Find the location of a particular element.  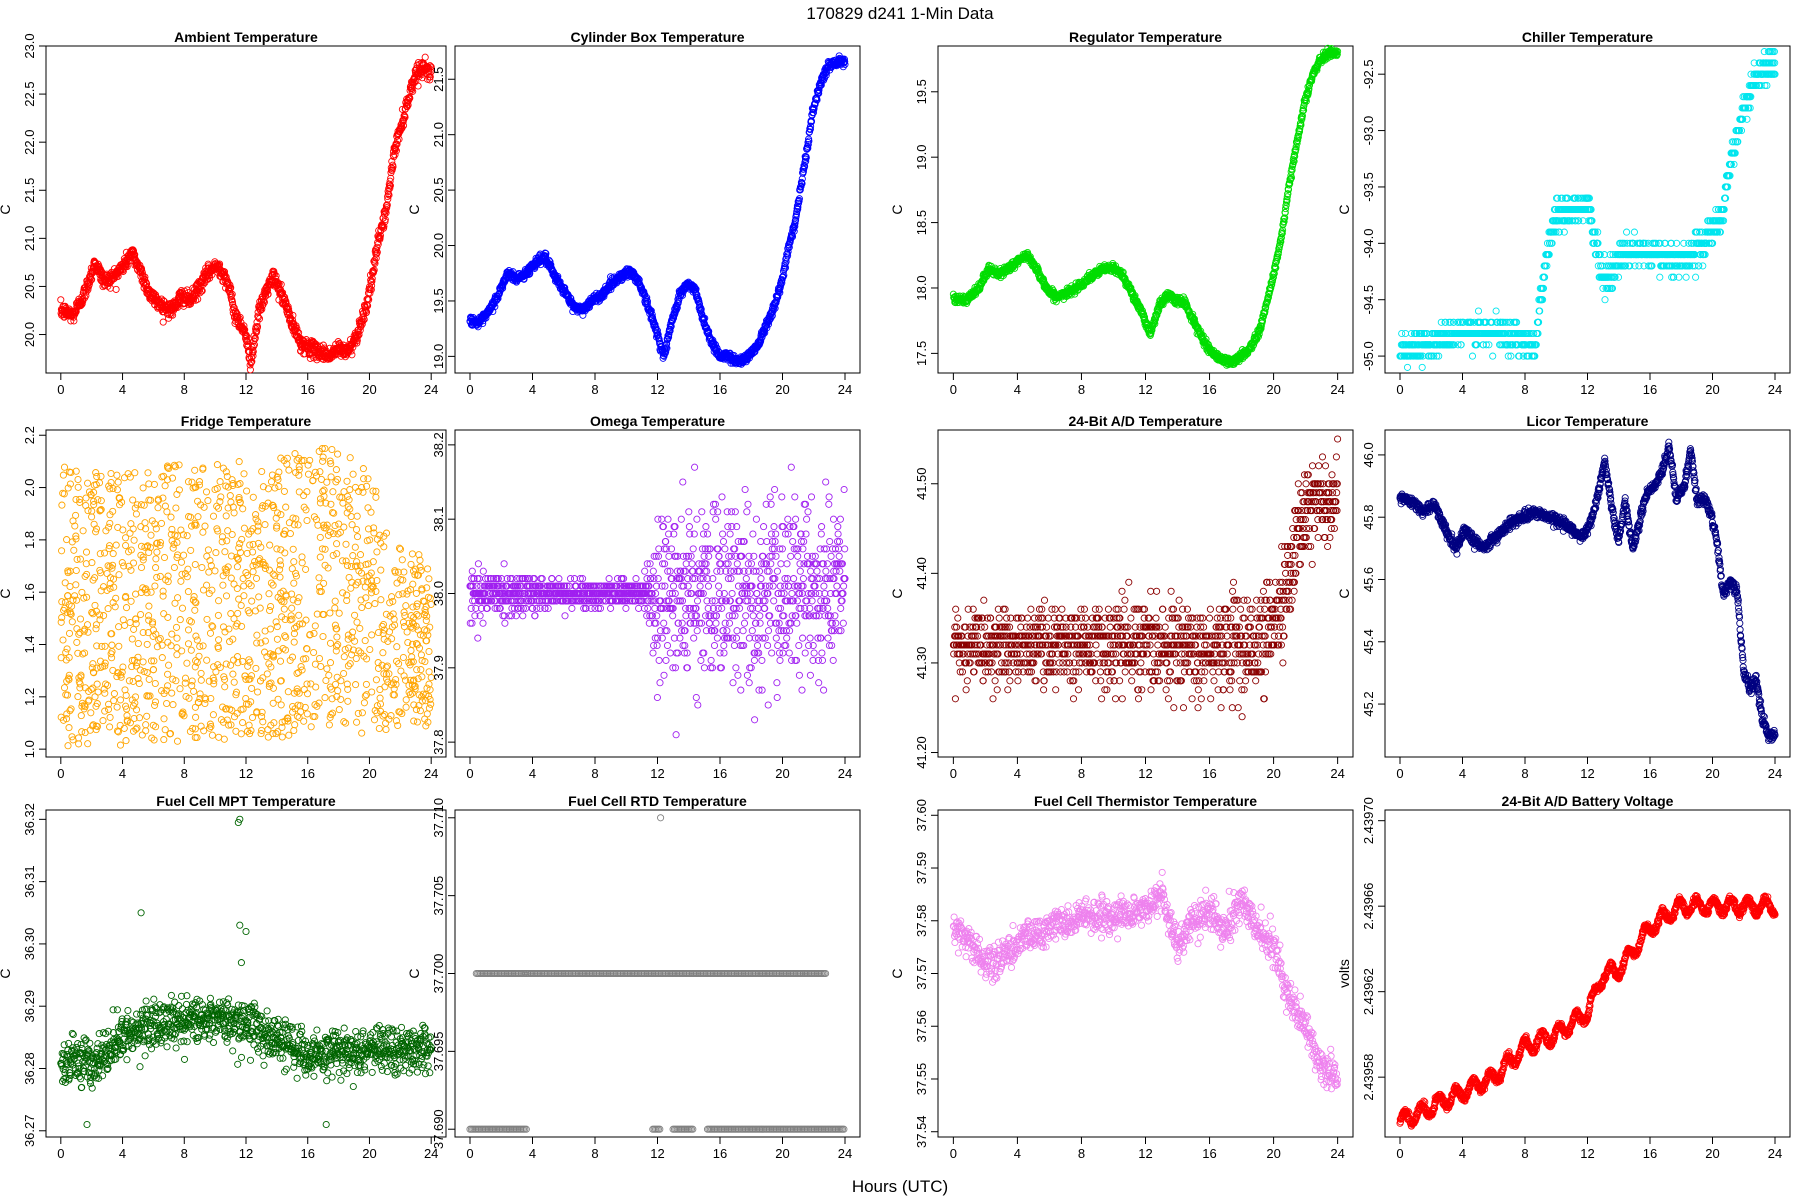

y-tick-label: -94.0 is located at coordinates (1368, 244).